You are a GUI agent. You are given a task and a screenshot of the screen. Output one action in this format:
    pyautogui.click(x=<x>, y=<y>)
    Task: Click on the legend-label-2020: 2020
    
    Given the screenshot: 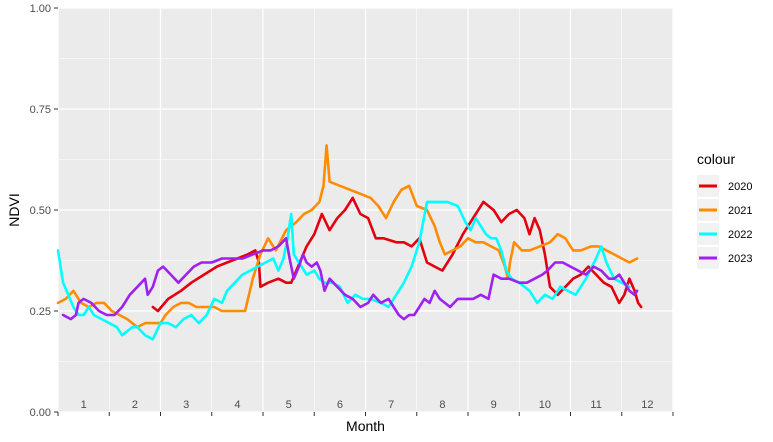 What is the action you would take?
    pyautogui.click(x=740, y=187)
    